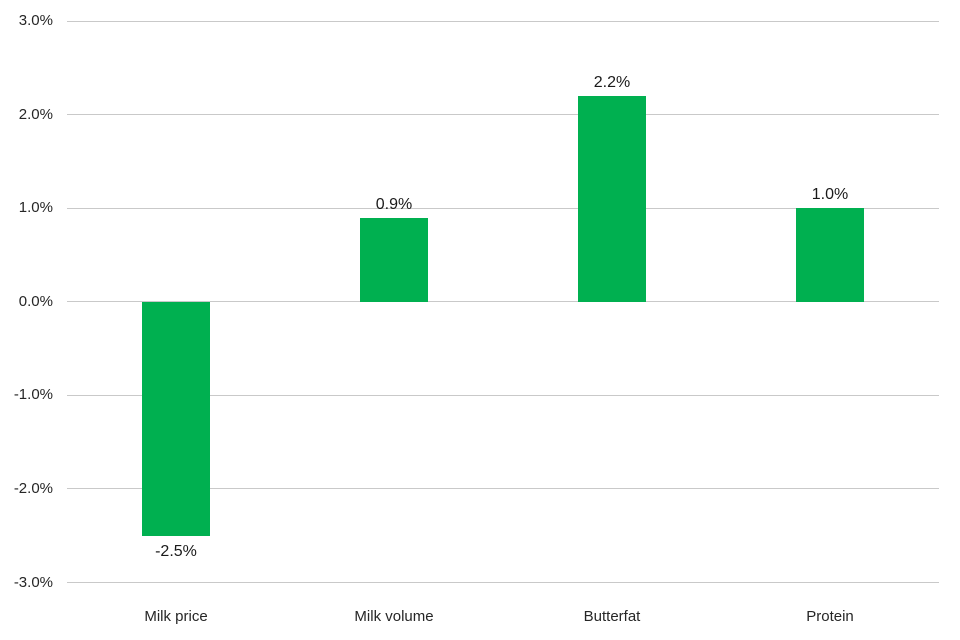 This screenshot has width=960, height=640. Describe the element at coordinates (33, 488) in the screenshot. I see `y-axis-tick-label: -2.0%` at that location.